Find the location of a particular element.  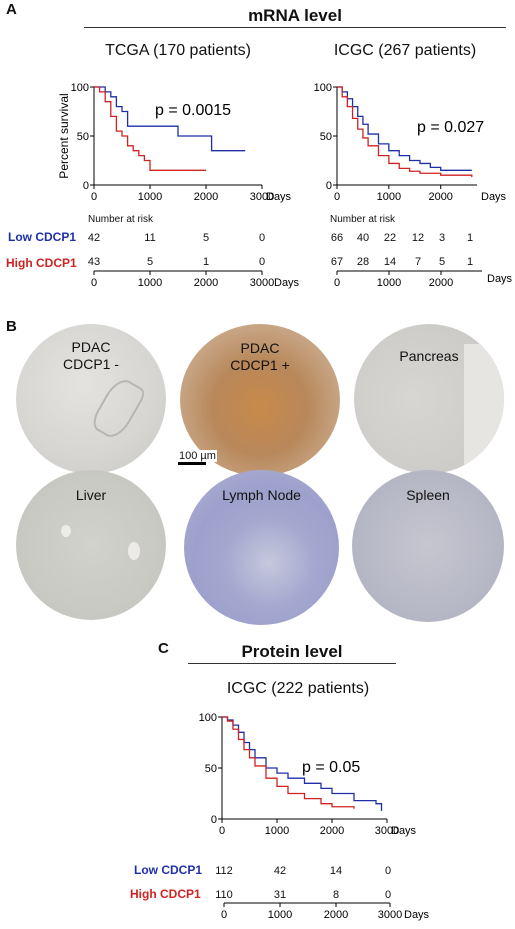

risk-axis-c: 0 1000 2000 3000 Days is located at coordinates (325, 911).